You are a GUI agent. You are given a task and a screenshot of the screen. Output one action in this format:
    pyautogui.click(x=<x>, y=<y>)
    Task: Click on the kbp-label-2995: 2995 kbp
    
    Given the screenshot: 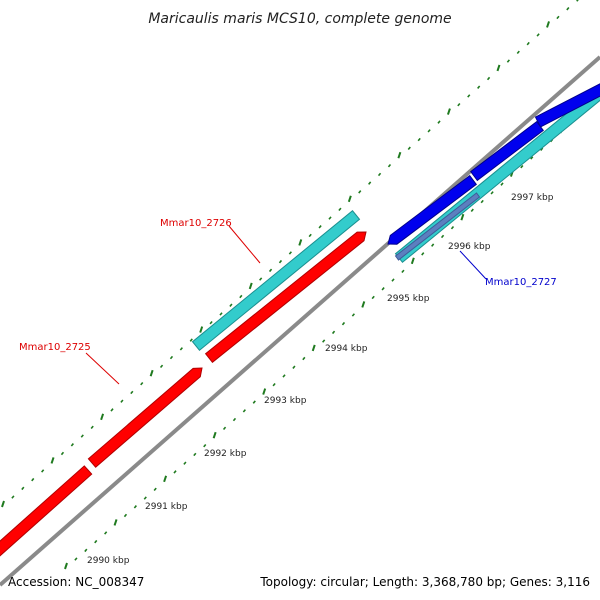 What is the action you would take?
    pyautogui.click(x=408, y=299)
    